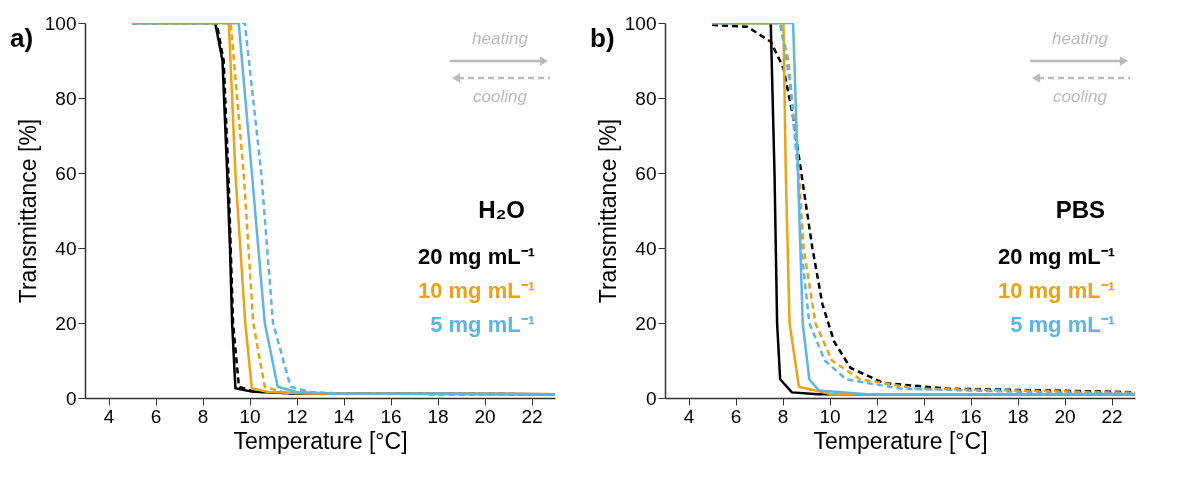 The width and height of the screenshot is (1194, 485). Describe the element at coordinates (602, 38) in the screenshot. I see `chart-title: b)` at that location.